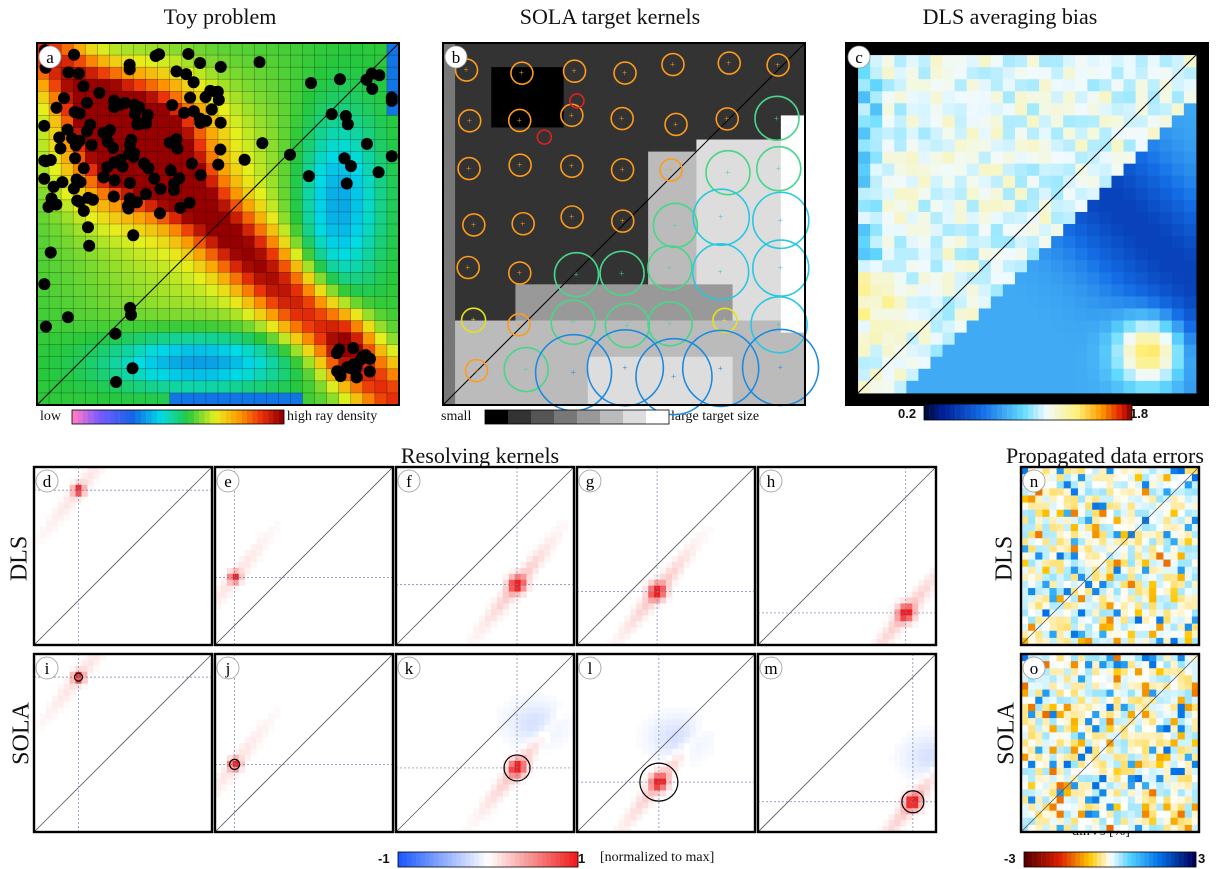 The image size is (1218, 869). I want to click on diagonal-line, so click(847, 743).